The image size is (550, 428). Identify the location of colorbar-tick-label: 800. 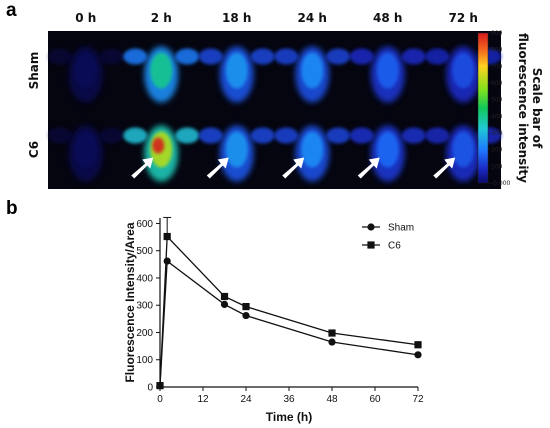
(497, 50).